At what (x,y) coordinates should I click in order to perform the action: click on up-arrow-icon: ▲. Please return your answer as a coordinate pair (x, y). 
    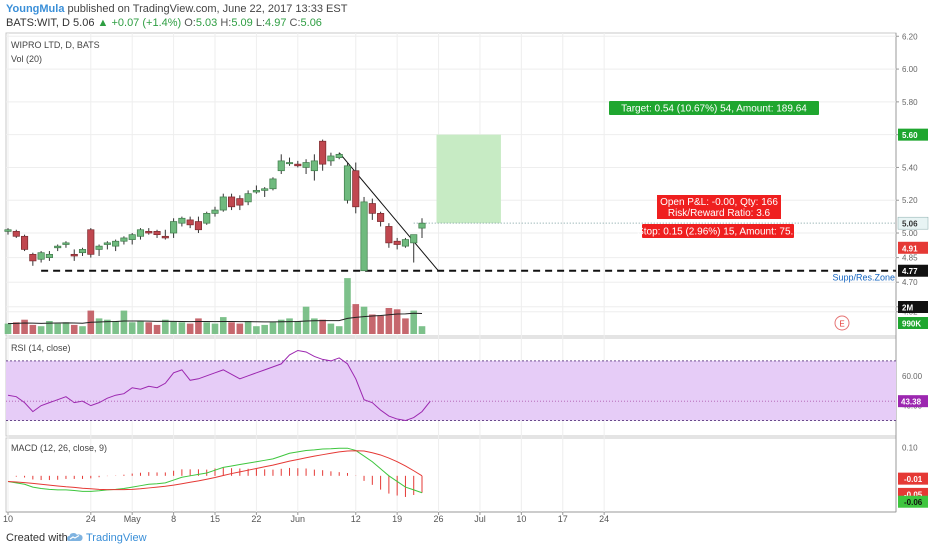
    Looking at the image, I should click on (103, 23).